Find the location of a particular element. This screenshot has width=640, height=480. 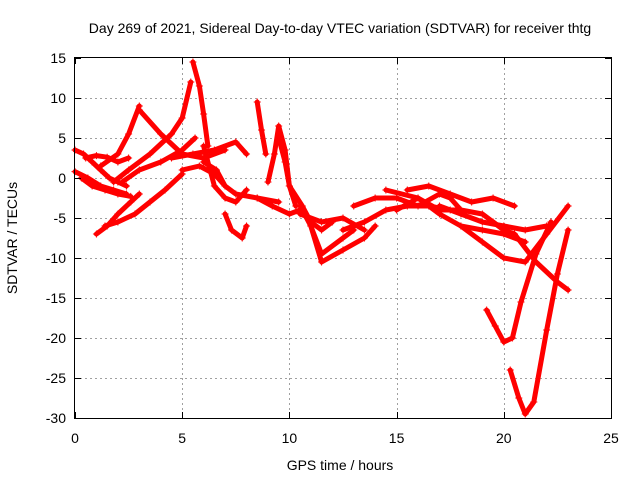

y-tick-label: -10 is located at coordinates (56, 258).